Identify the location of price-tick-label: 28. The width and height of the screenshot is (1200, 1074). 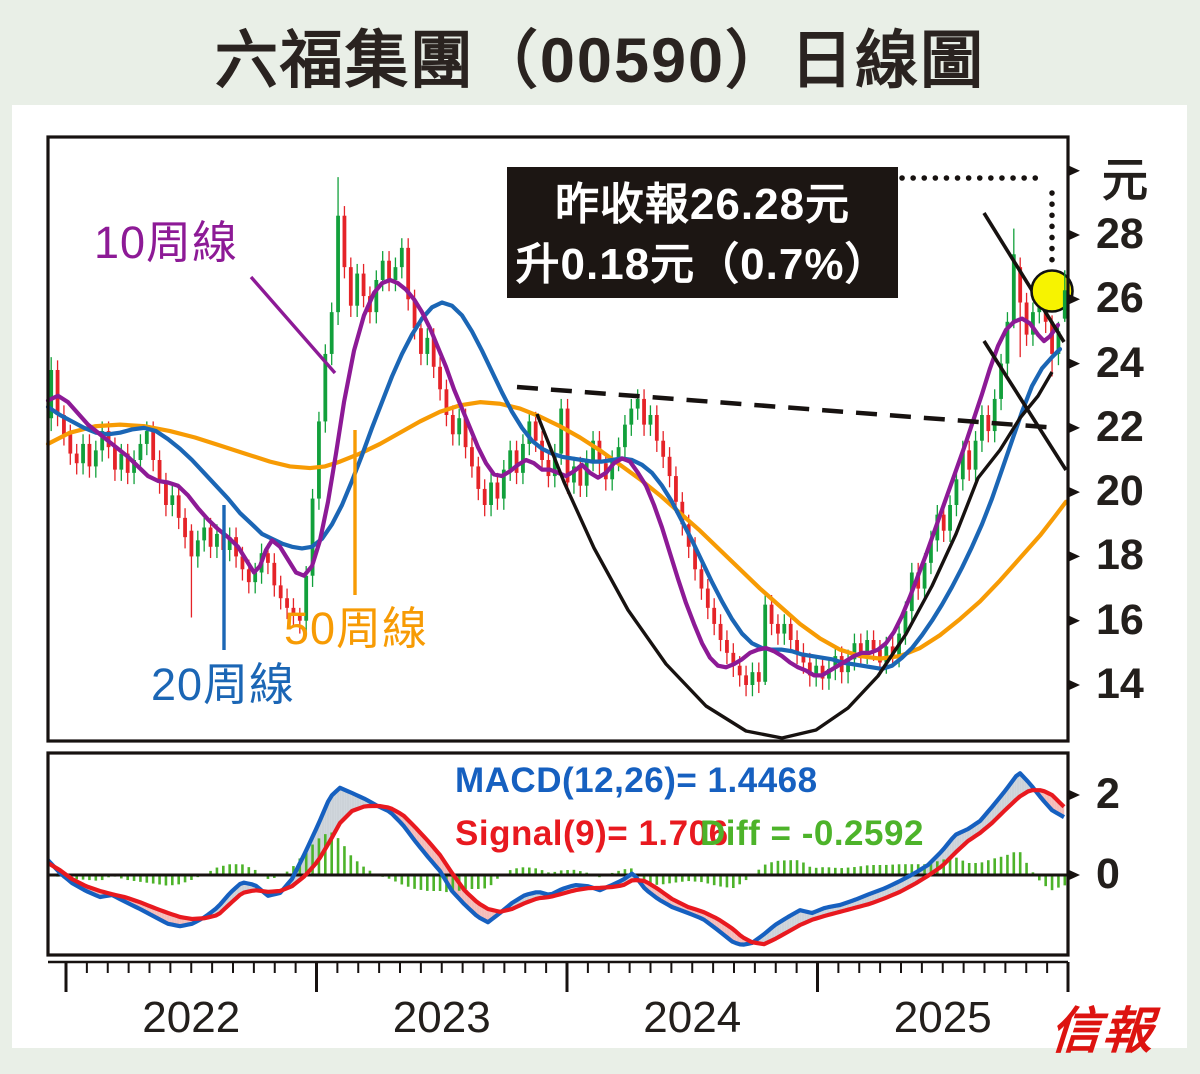
(1120, 234).